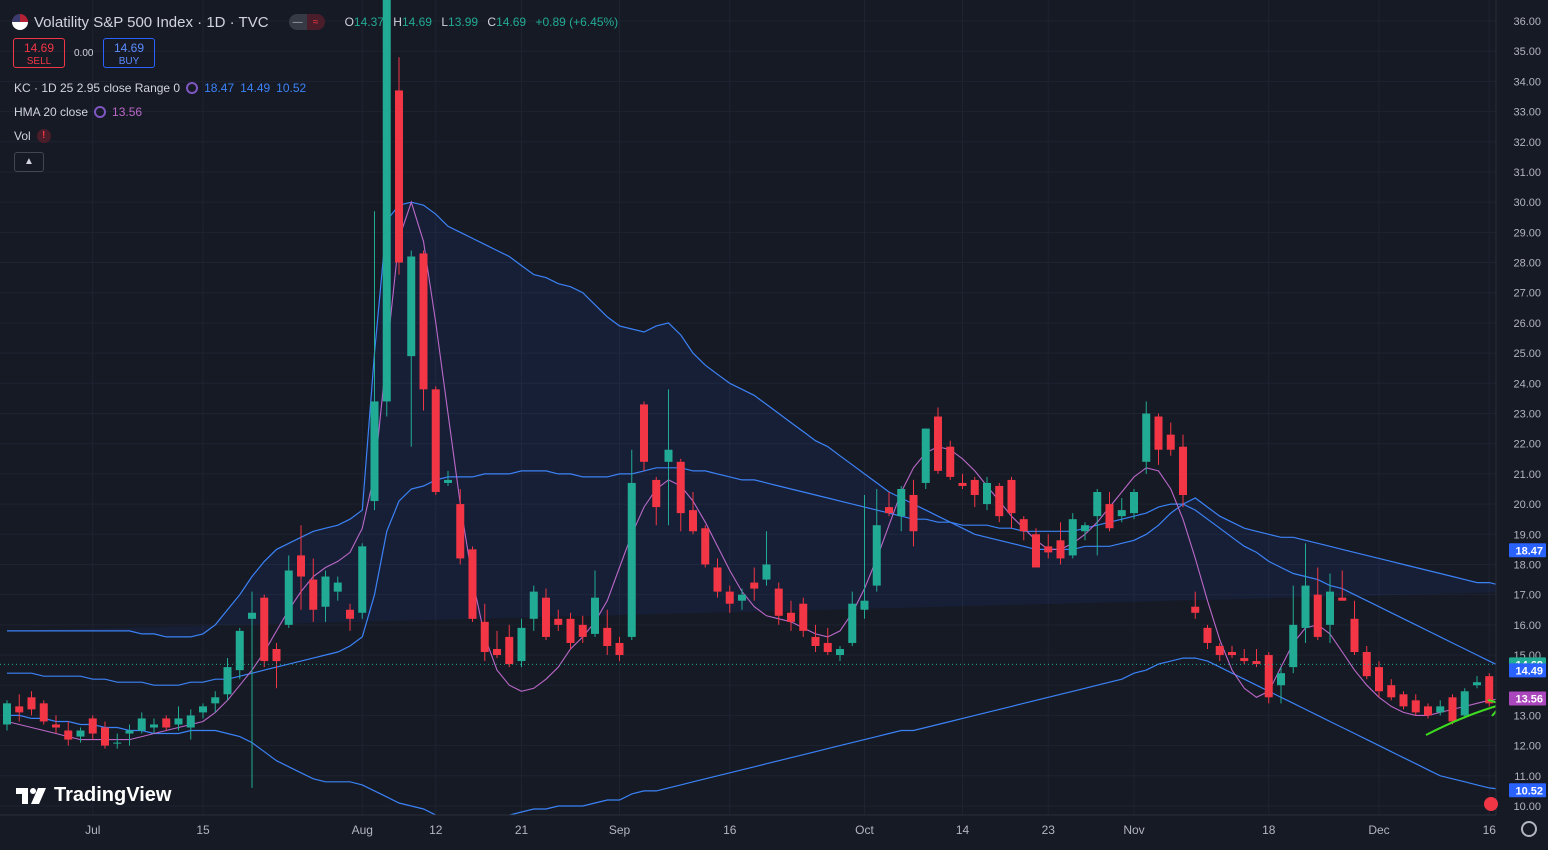 Image resolution: width=1548 pixels, height=850 pixels. Describe the element at coordinates (127, 112) in the screenshot. I see `hma-value: 13.56` at that location.